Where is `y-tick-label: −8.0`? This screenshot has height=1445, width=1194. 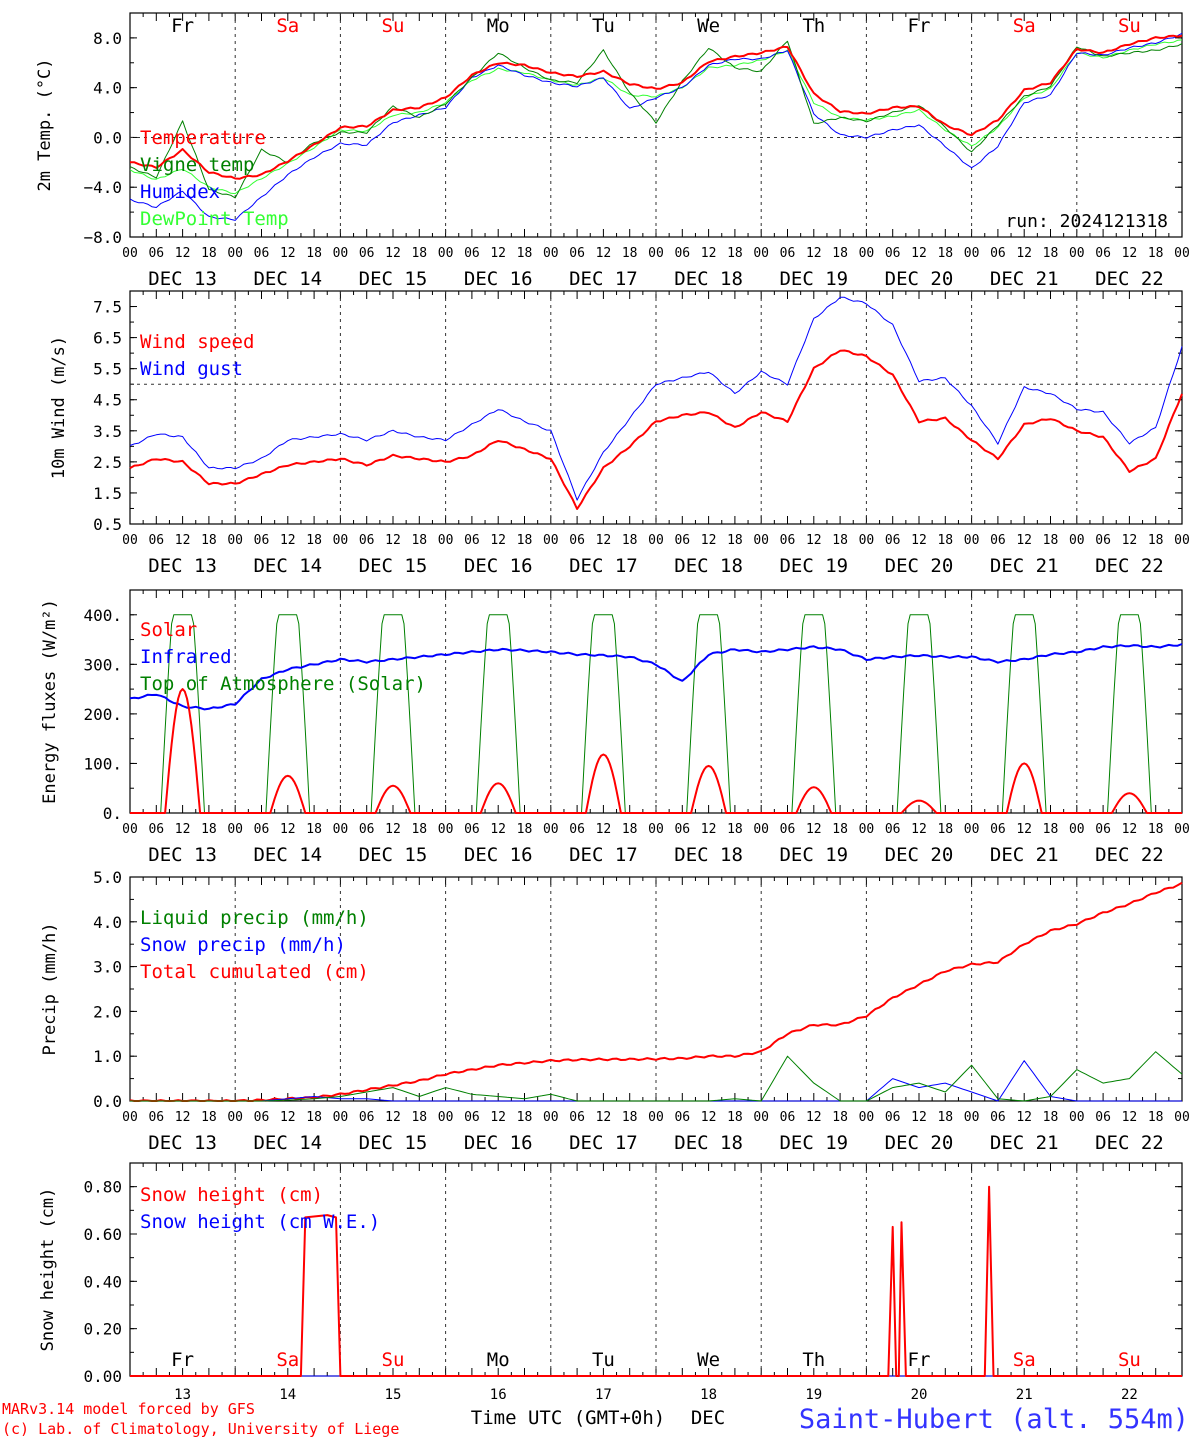
y-tick-label: −8.0 is located at coordinates (102, 237).